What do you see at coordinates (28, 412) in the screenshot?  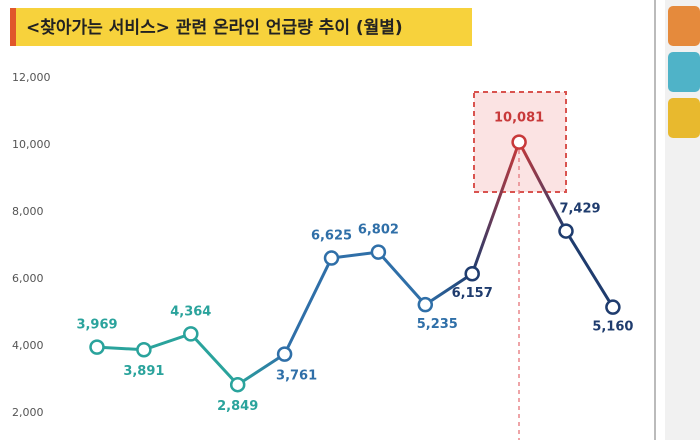 I see `y-tick-label: 2,000` at bounding box center [28, 412].